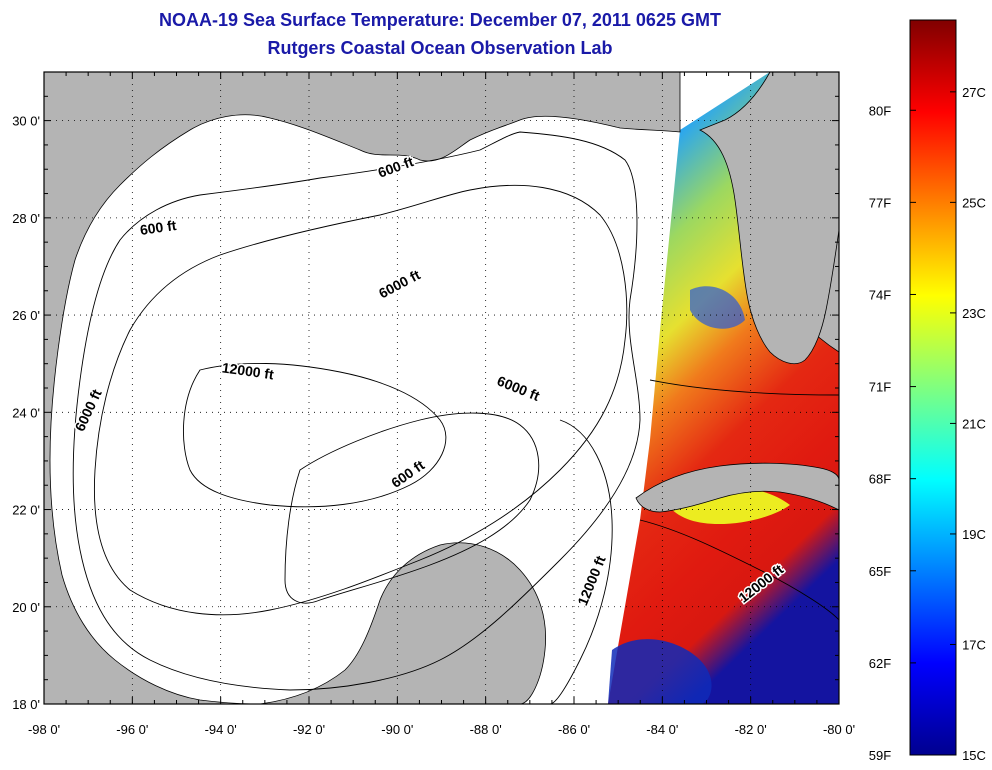 The image size is (992, 770). Describe the element at coordinates (158, 227) in the screenshot. I see `contour-label: 600 ft` at that location.